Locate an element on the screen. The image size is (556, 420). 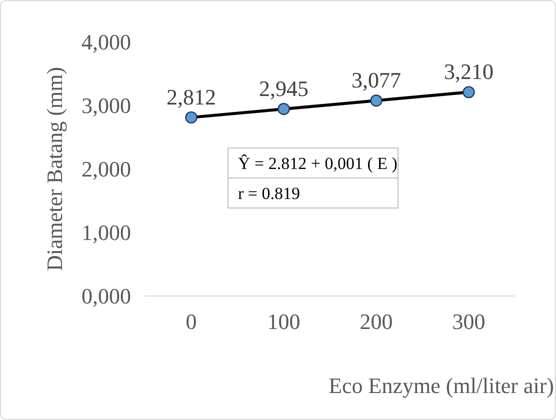
data-label: 2,945 is located at coordinates (283, 88).